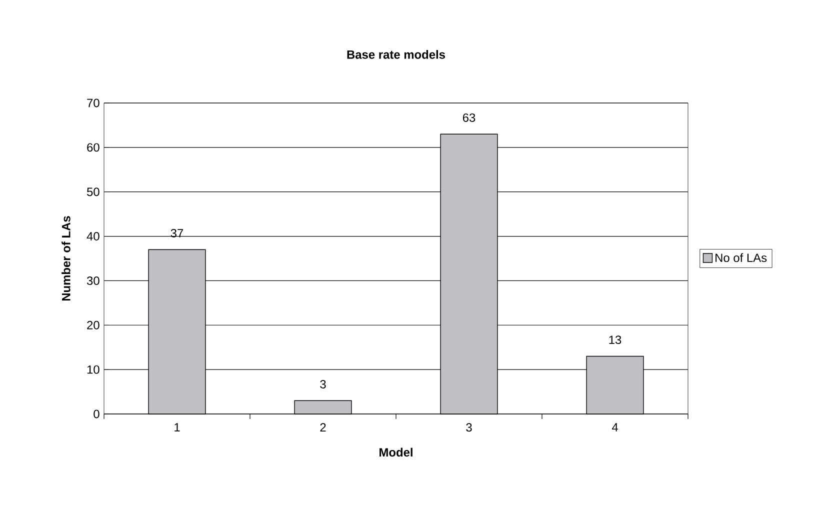 This screenshot has width=829, height=514. Describe the element at coordinates (93, 369) in the screenshot. I see `y-tick-label: 10` at that location.